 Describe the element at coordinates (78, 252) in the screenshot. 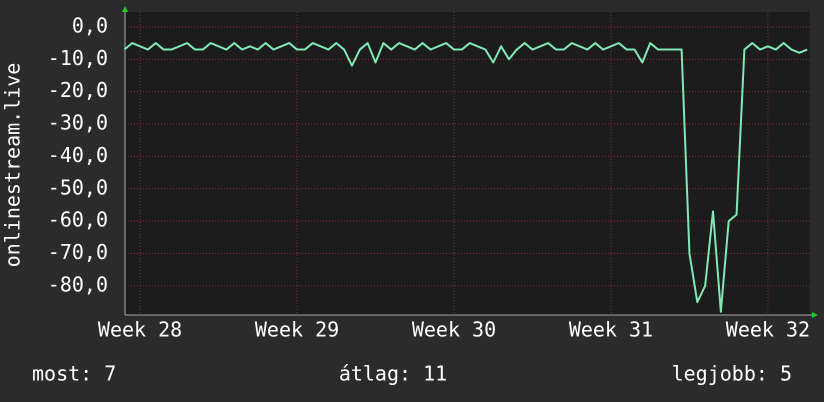

I see `y-tick-label: -70,0` at that location.